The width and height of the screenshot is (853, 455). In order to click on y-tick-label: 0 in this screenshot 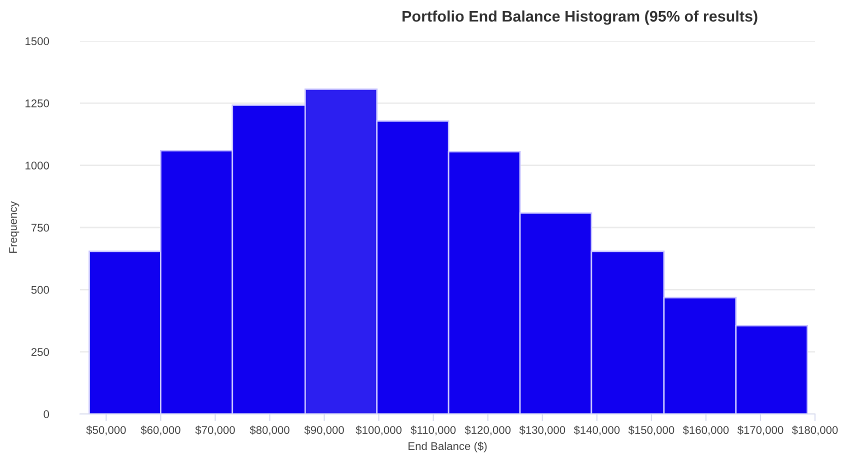, I will do `click(47, 414)`.